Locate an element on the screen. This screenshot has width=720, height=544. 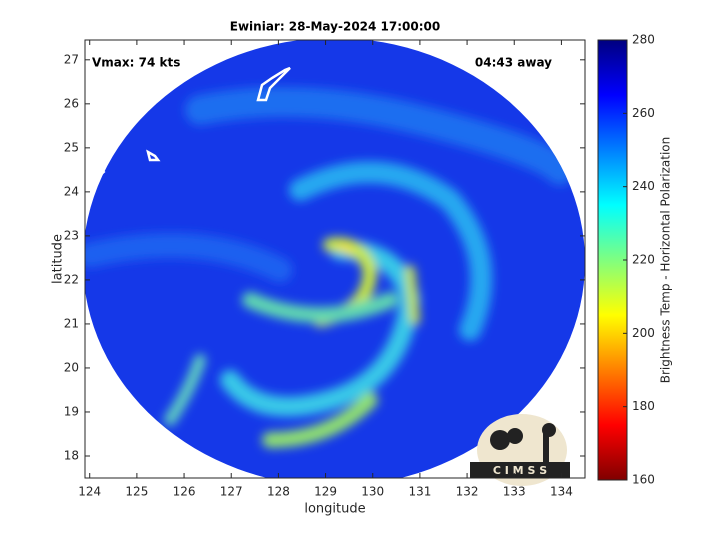
annotation: Vmax: 74 kts is located at coordinates (136, 63).